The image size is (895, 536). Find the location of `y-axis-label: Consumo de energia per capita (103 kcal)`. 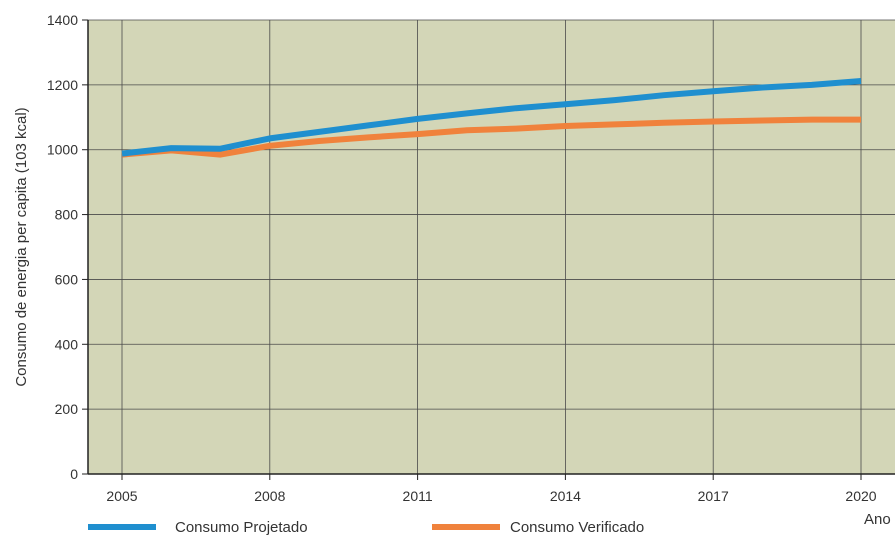

y-axis-label: Consumo de energia per capita (103 kcal) is located at coordinates (21, 246).